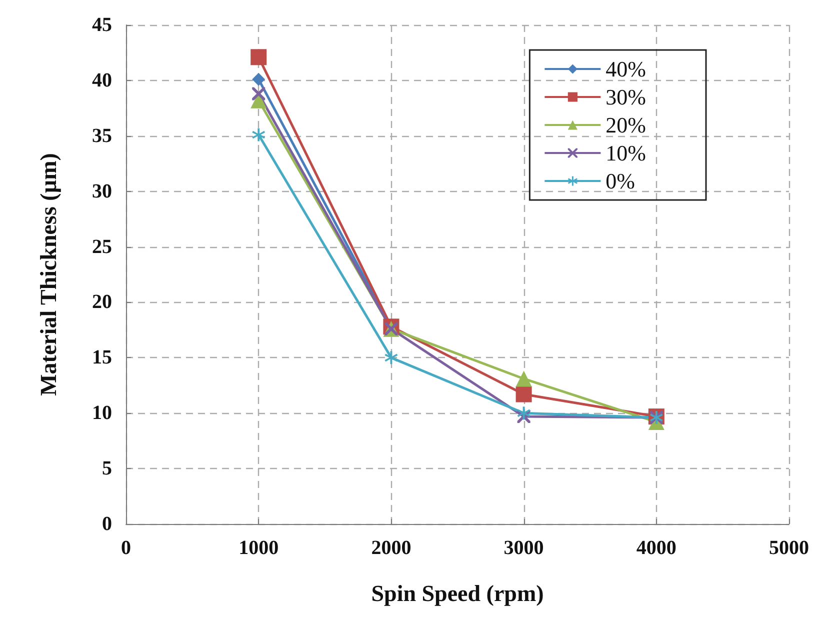 Image resolution: width=830 pixels, height=634 pixels. Describe the element at coordinates (102, 413) in the screenshot. I see `y-tick-label: 10` at that location.